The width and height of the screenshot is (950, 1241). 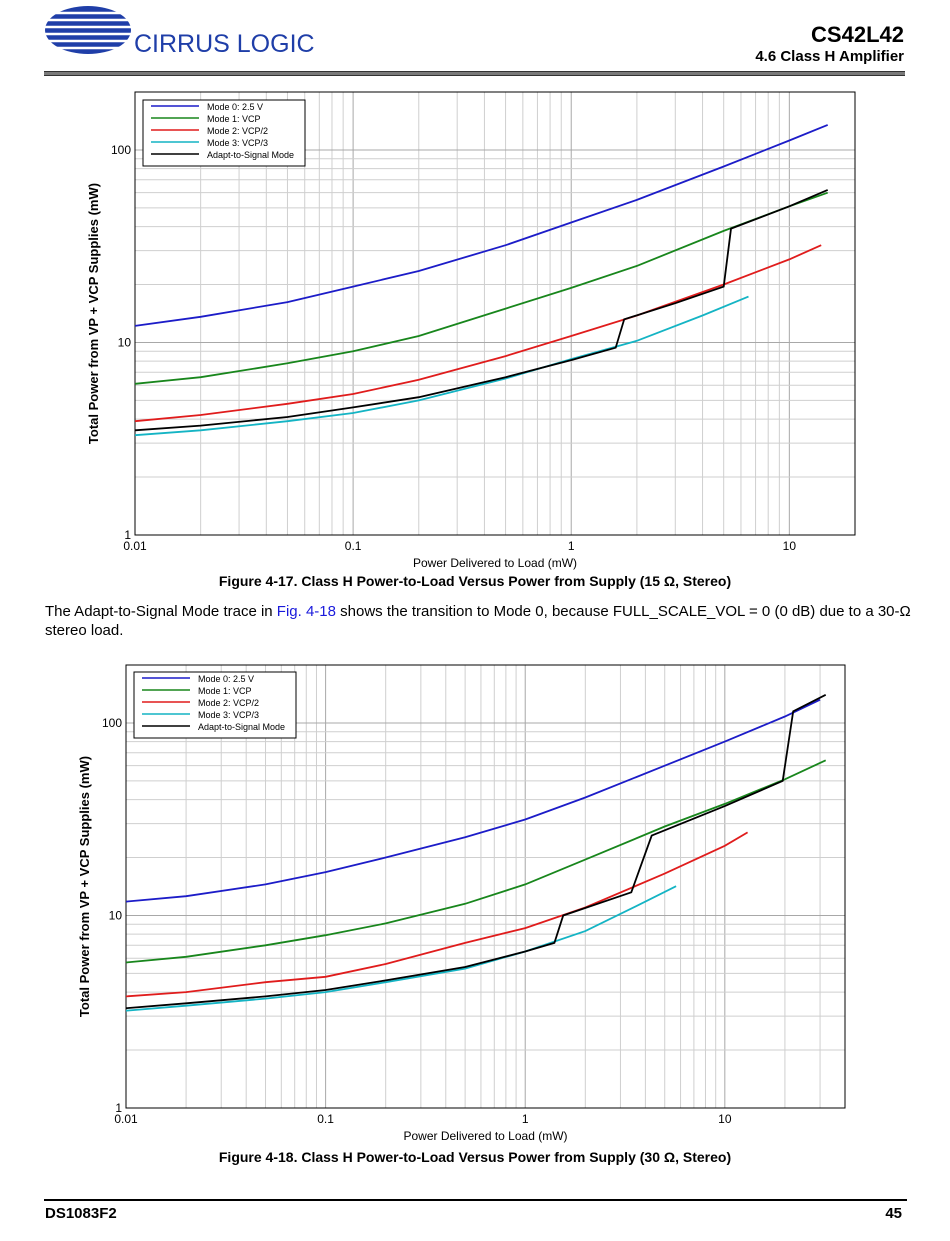 What do you see at coordinates (161, 611) in the screenshot?
I see `body-text-before: The Adapt-to-Signal Mode trace in` at bounding box center [161, 611].